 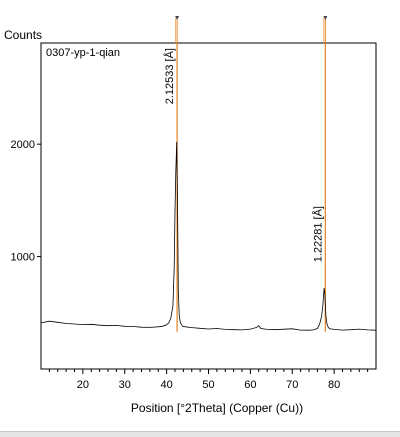 What do you see at coordinates (292, 385) in the screenshot?
I see `x-tick-label: 70` at bounding box center [292, 385].